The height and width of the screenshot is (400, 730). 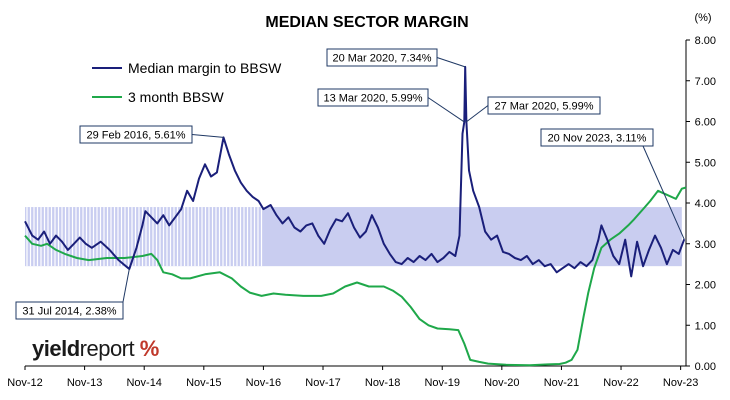 I want to click on annotation-label: 29 Feb 2016, 5.61%, so click(x=135, y=136).